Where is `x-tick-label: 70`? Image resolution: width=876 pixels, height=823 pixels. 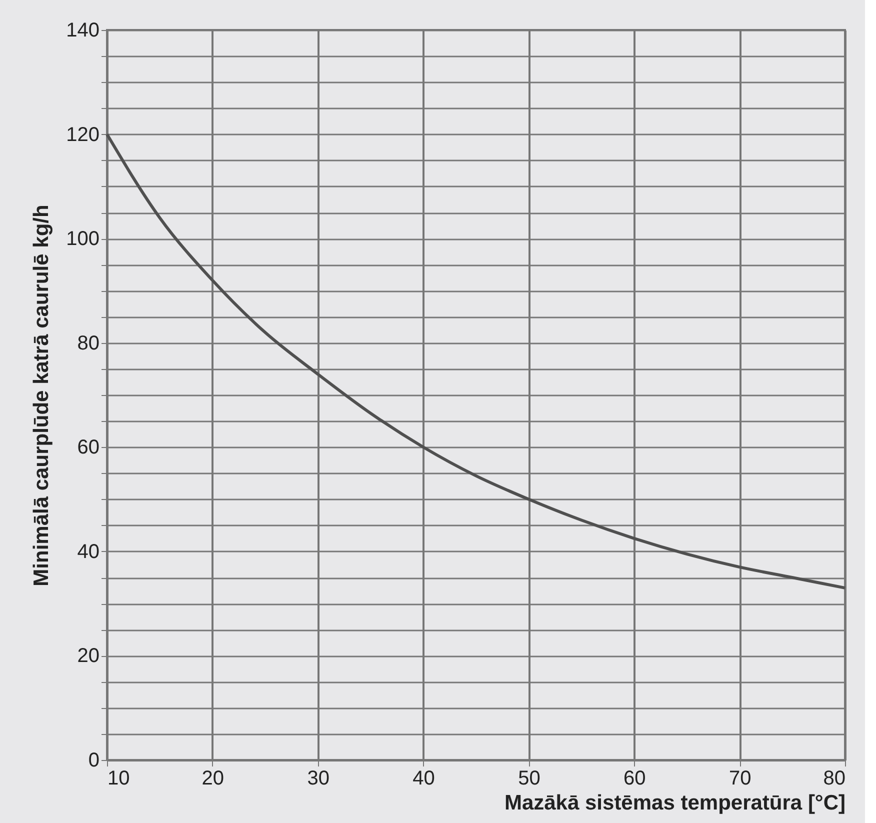
x-tick-label: 70 is located at coordinates (740, 779).